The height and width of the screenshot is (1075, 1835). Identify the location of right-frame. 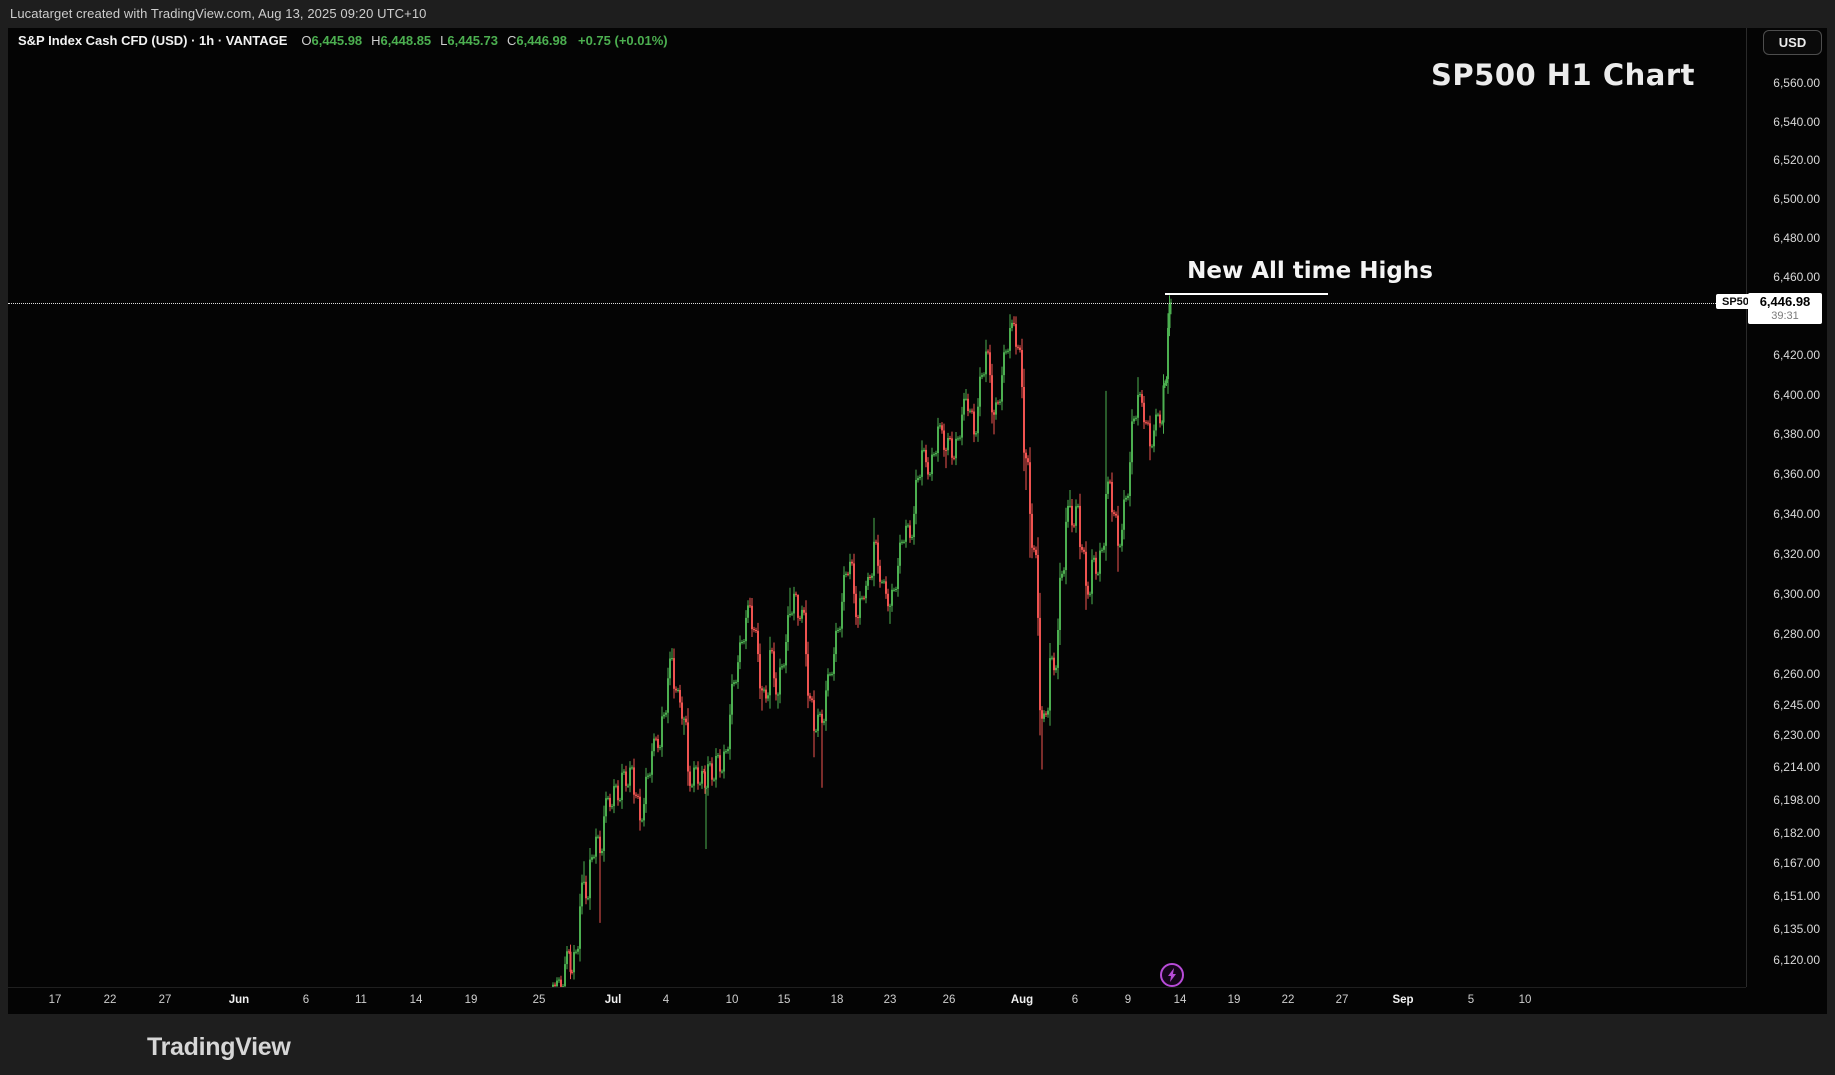
(1831, 521).